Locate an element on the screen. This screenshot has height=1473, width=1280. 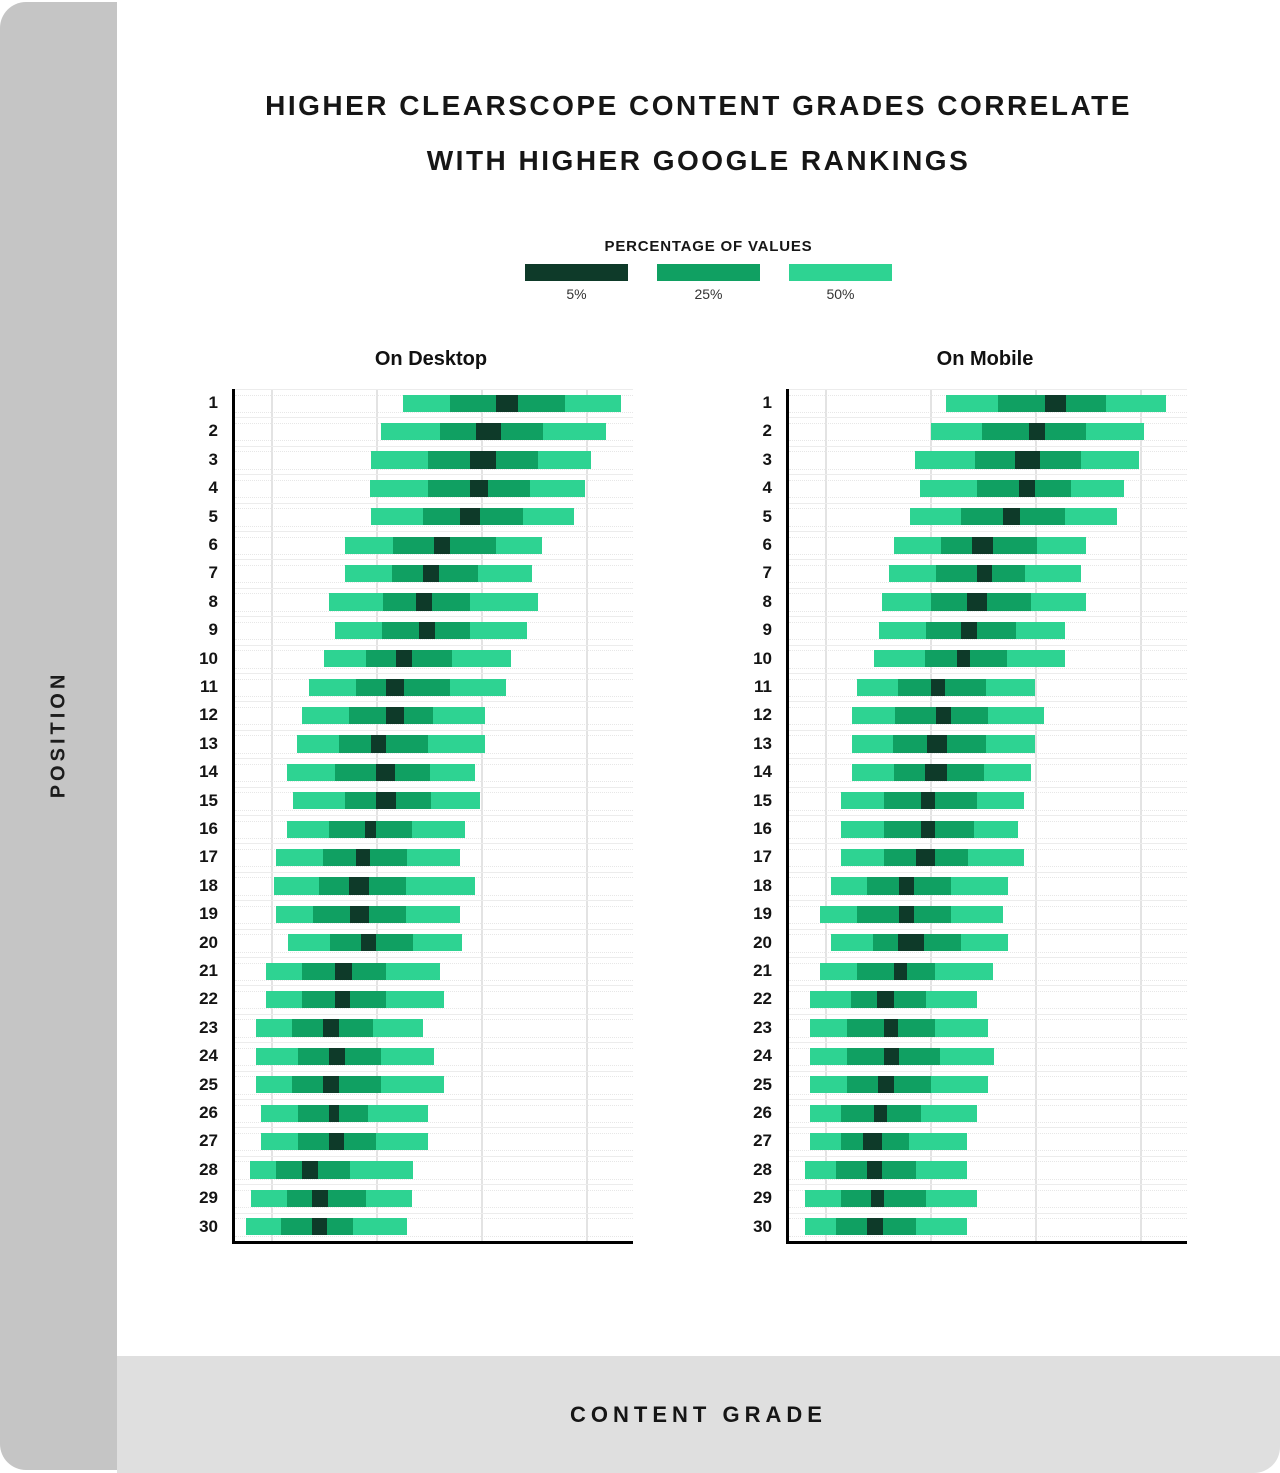
position-label-28: 28 is located at coordinates (762, 1169).